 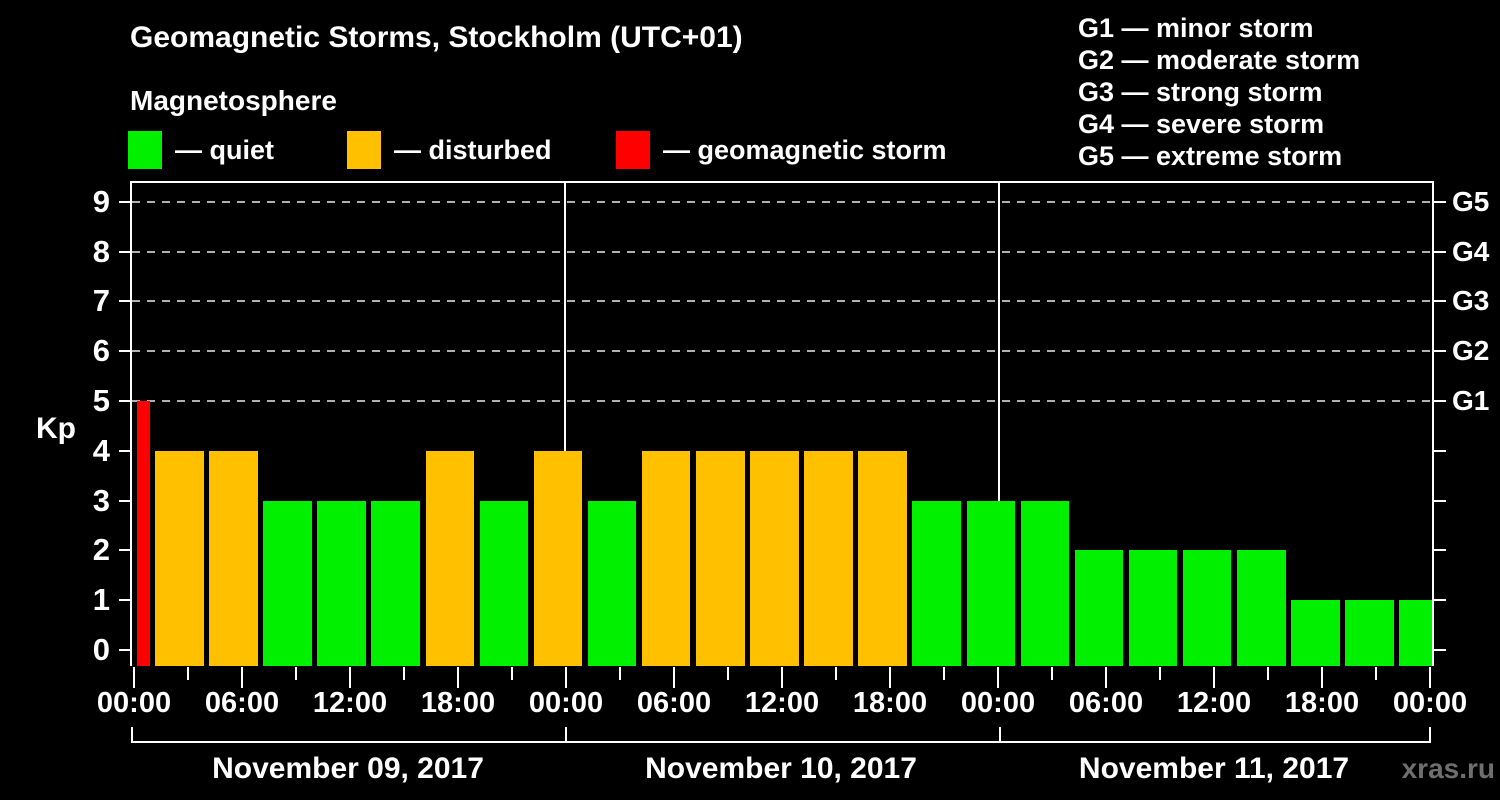 I want to click on y-axis-label: 7, so click(x=101, y=301).